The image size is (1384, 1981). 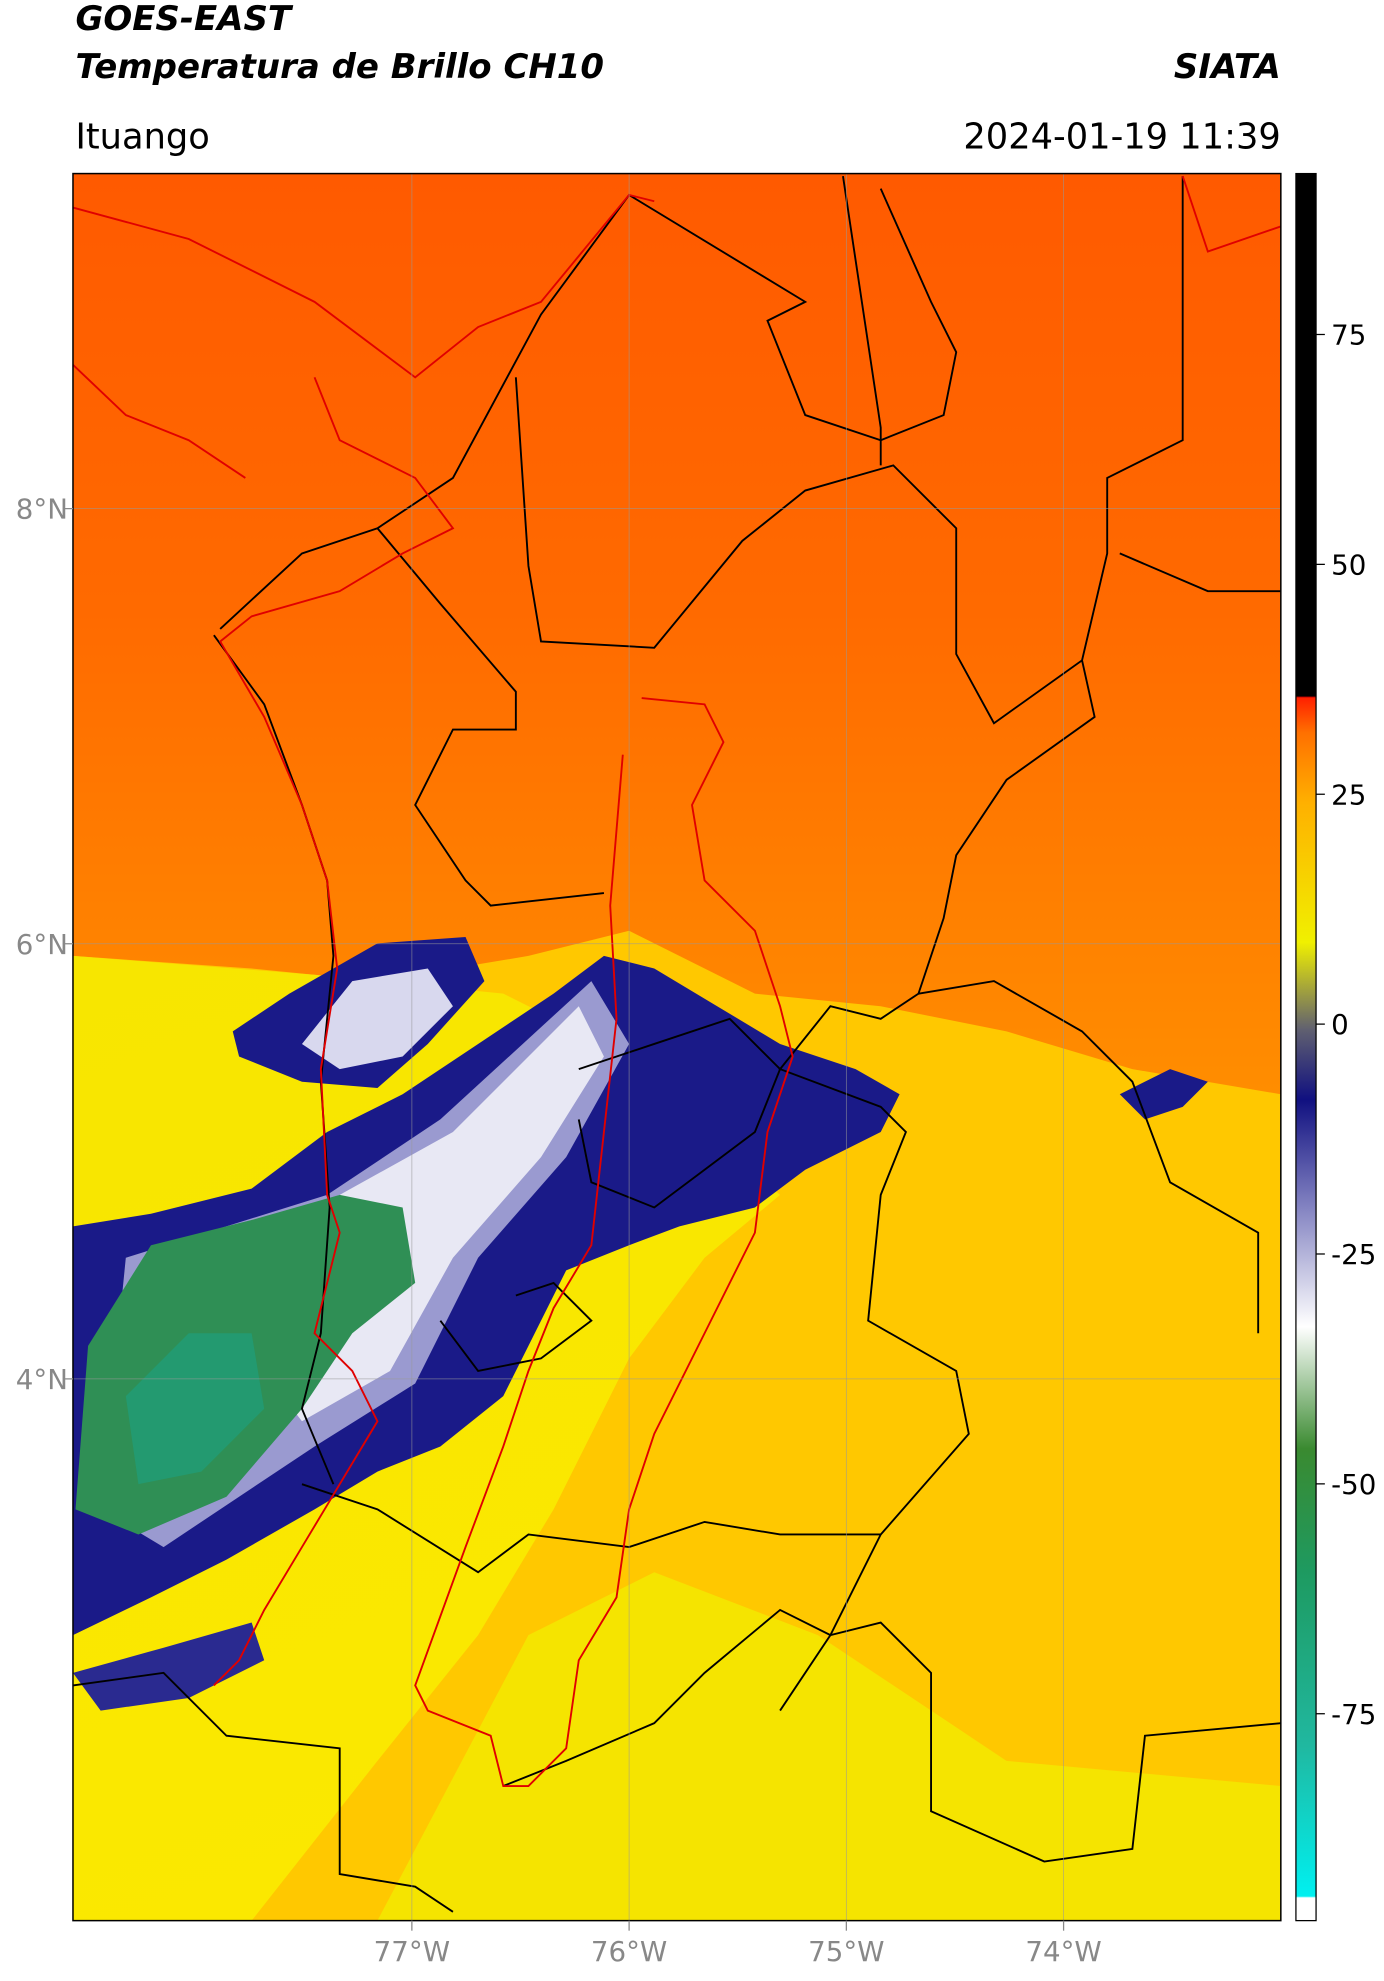 I want to click on colorbar-tick-label: 0, so click(x=1340, y=1024).